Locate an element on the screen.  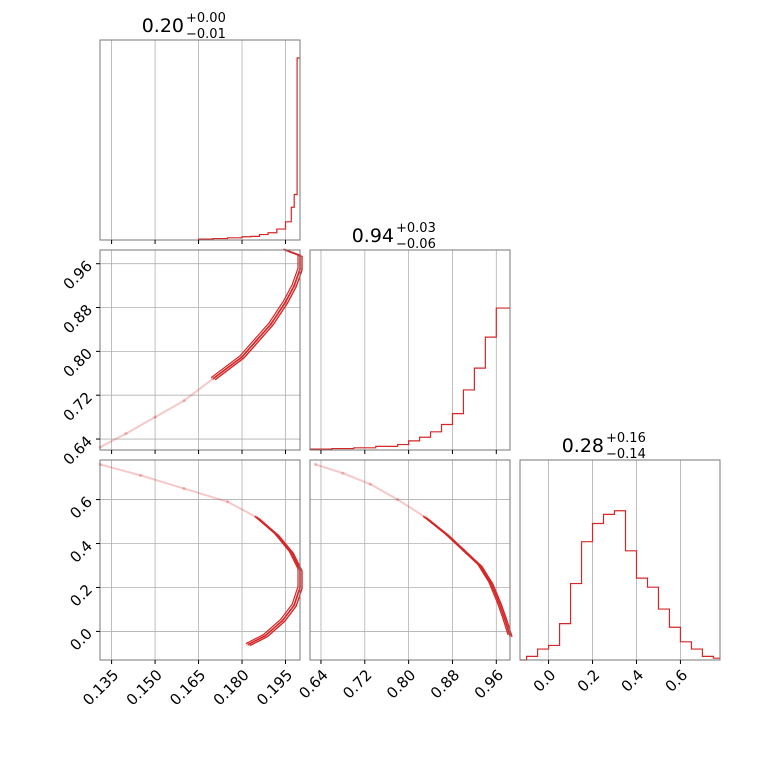
title-minus: −0.14 is located at coordinates (626, 454).